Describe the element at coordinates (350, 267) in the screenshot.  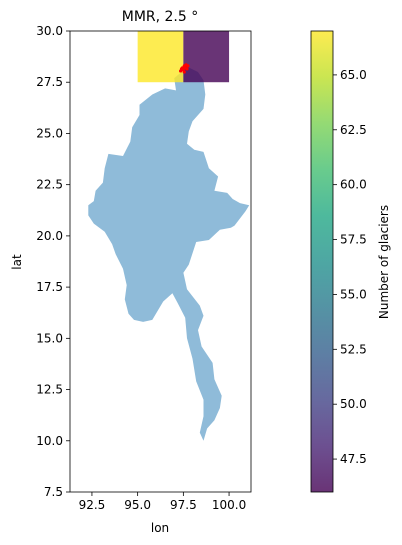
I see `colorbar-ticks: 47.5 50.0 52.5 55.0 57.5 60.0 62.5 65.0` at that location.